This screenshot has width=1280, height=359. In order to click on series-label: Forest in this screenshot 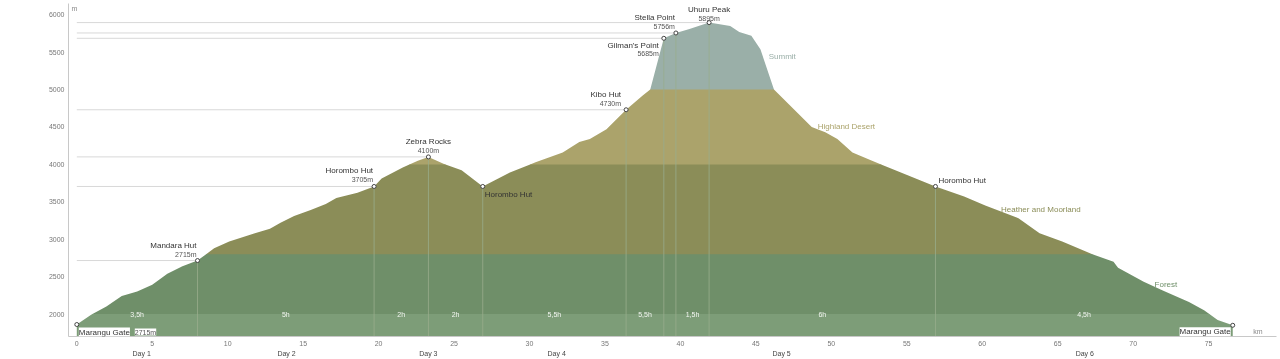, I will do `click(1166, 284)`.